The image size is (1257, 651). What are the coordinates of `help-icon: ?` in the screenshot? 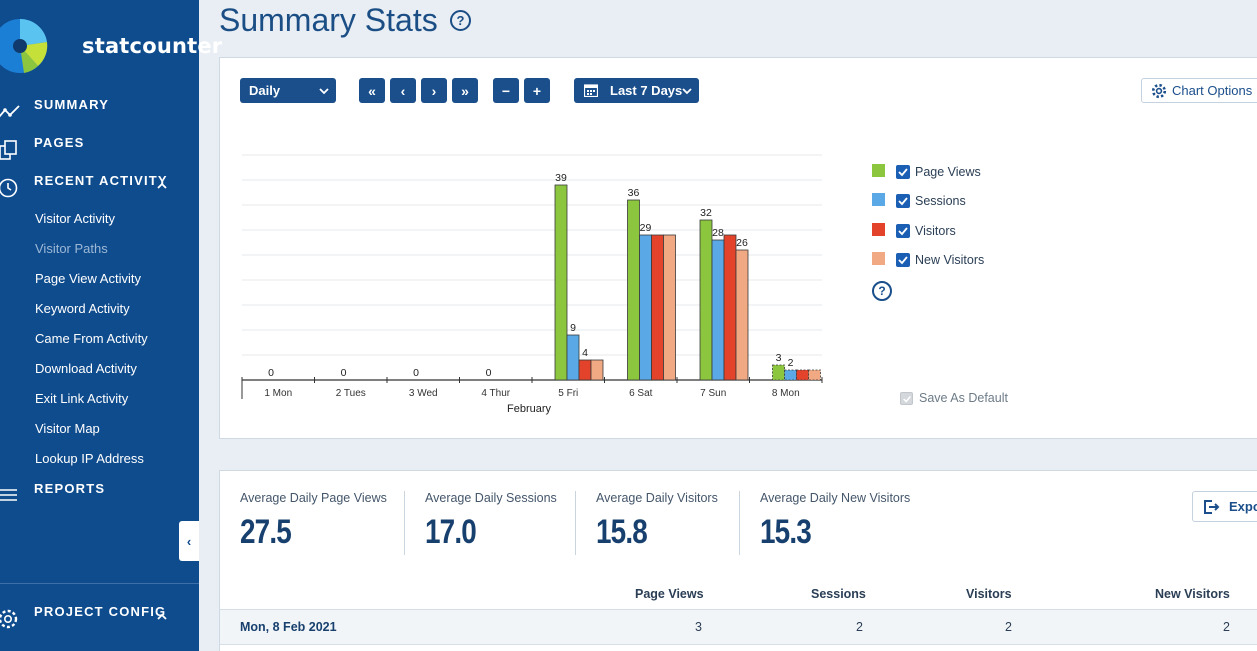 It's located at (460, 20).